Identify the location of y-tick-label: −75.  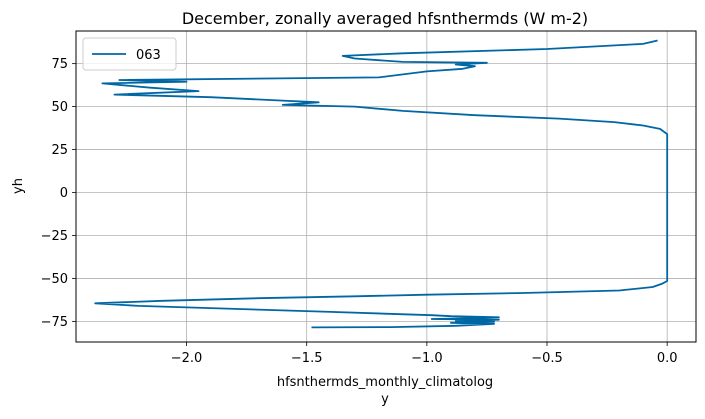
(54, 322).